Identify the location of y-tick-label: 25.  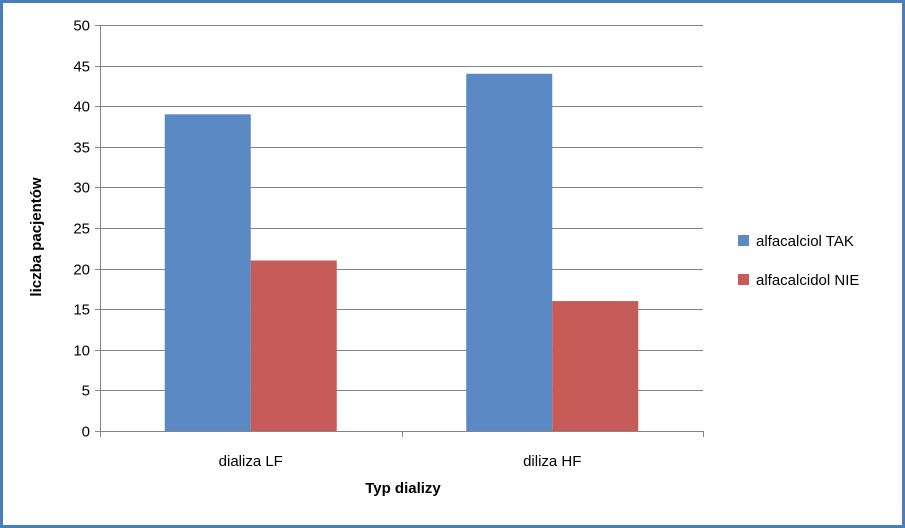
(81, 229).